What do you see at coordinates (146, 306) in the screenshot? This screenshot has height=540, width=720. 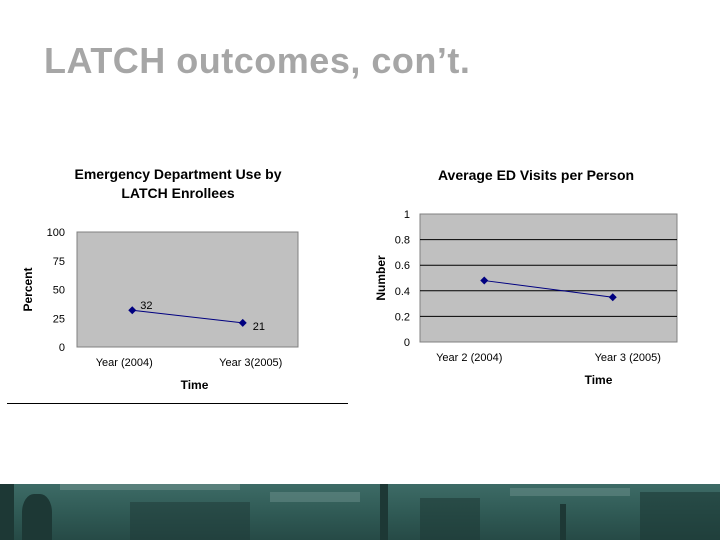 I see `data-label: 32` at bounding box center [146, 306].